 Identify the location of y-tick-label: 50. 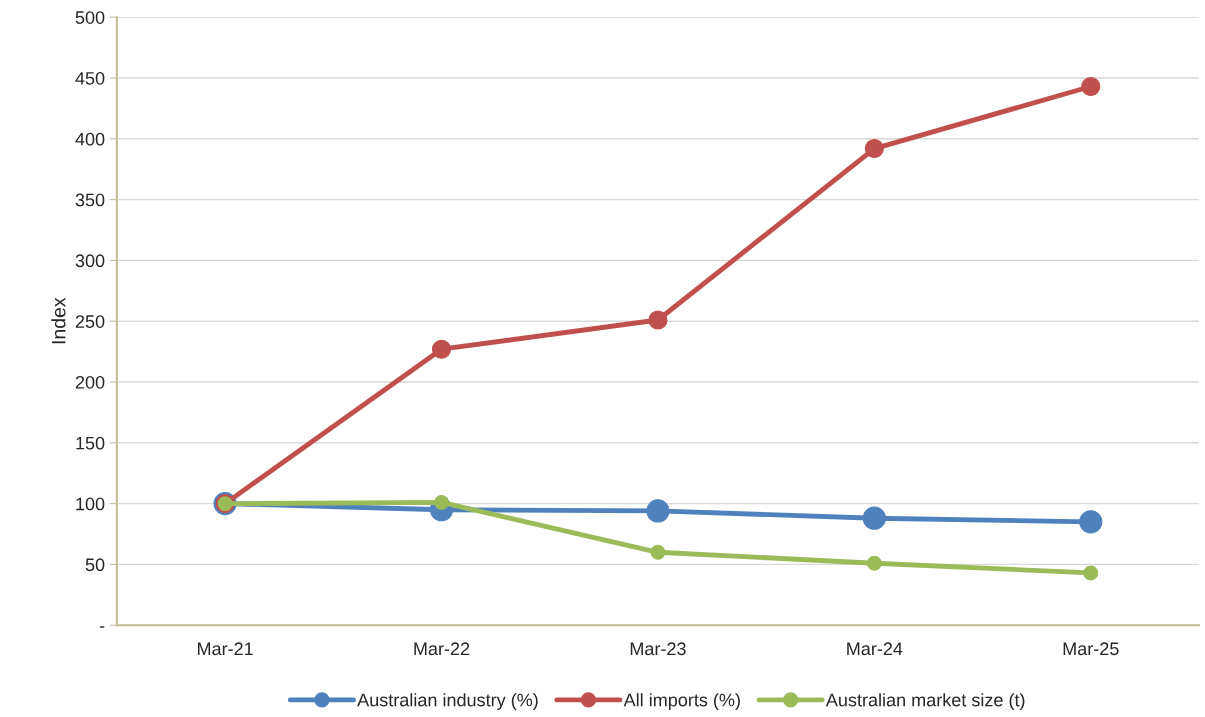
(95, 565).